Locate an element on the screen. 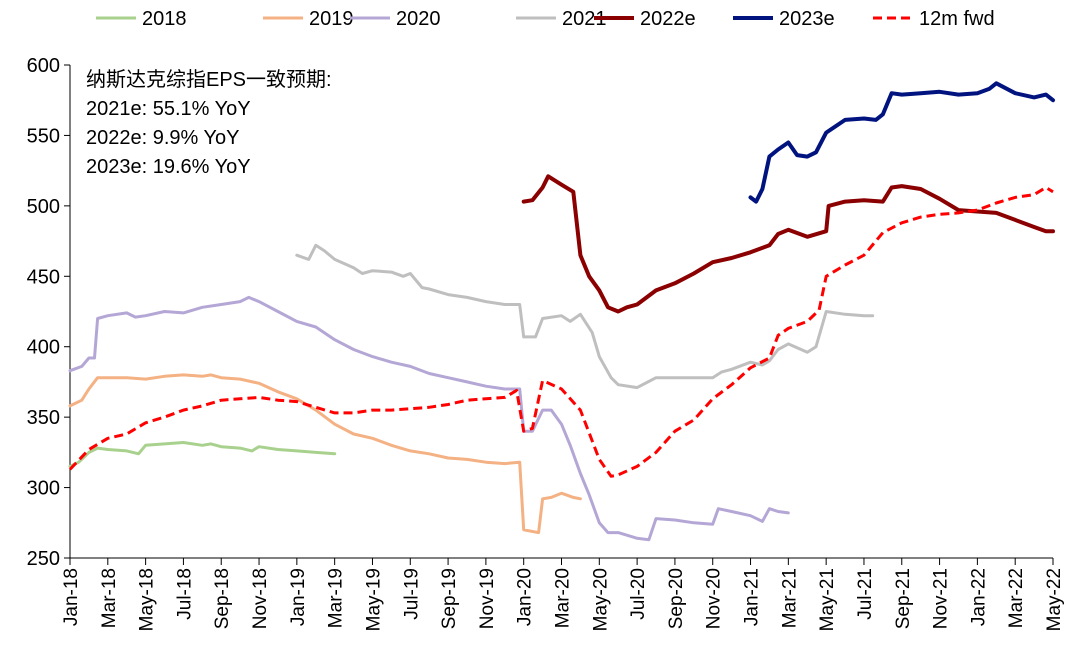  x-tick-label: Sep-21 is located at coordinates (903, 598).